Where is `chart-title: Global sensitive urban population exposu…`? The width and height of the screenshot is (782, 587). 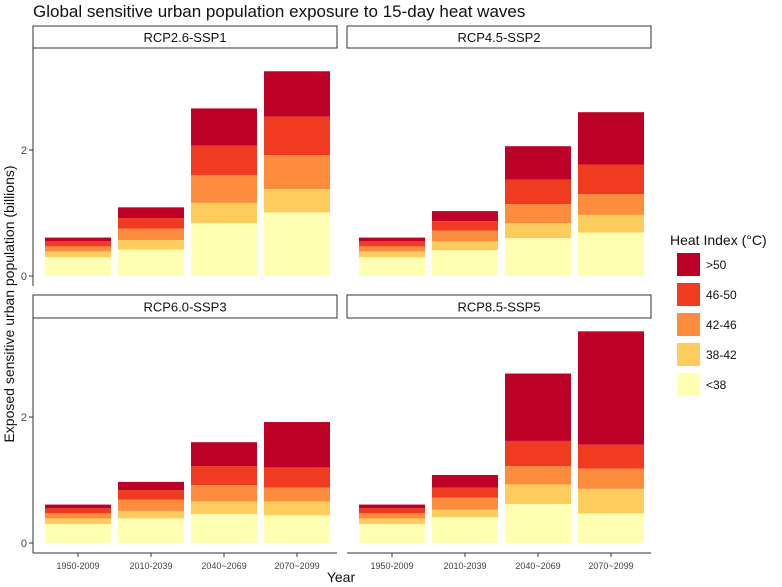
chart-title: Global sensitive urban population exposu… is located at coordinates (279, 11).